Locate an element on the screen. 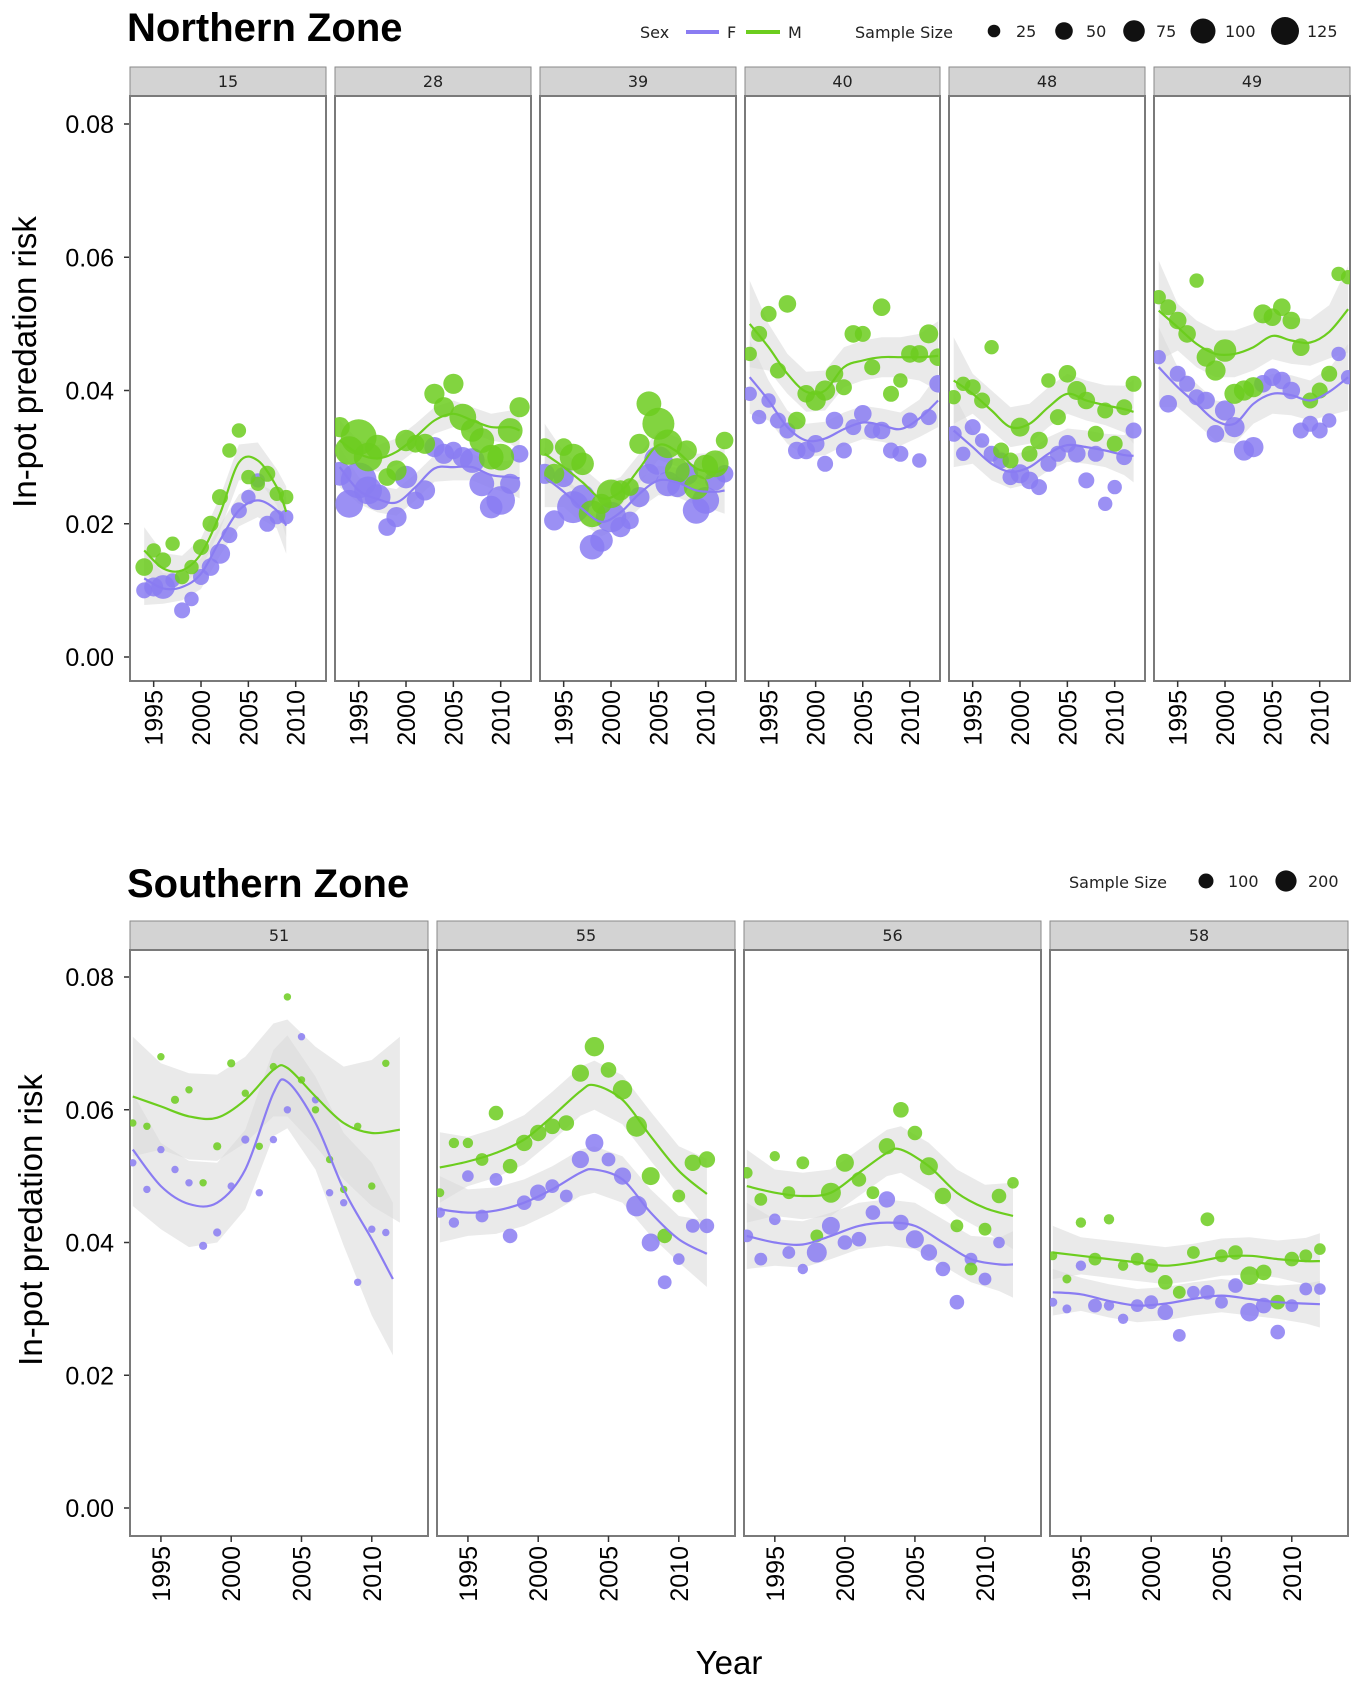 This screenshot has height=1684, width=1359. confidence-band-m is located at coordinates (573, 1145).